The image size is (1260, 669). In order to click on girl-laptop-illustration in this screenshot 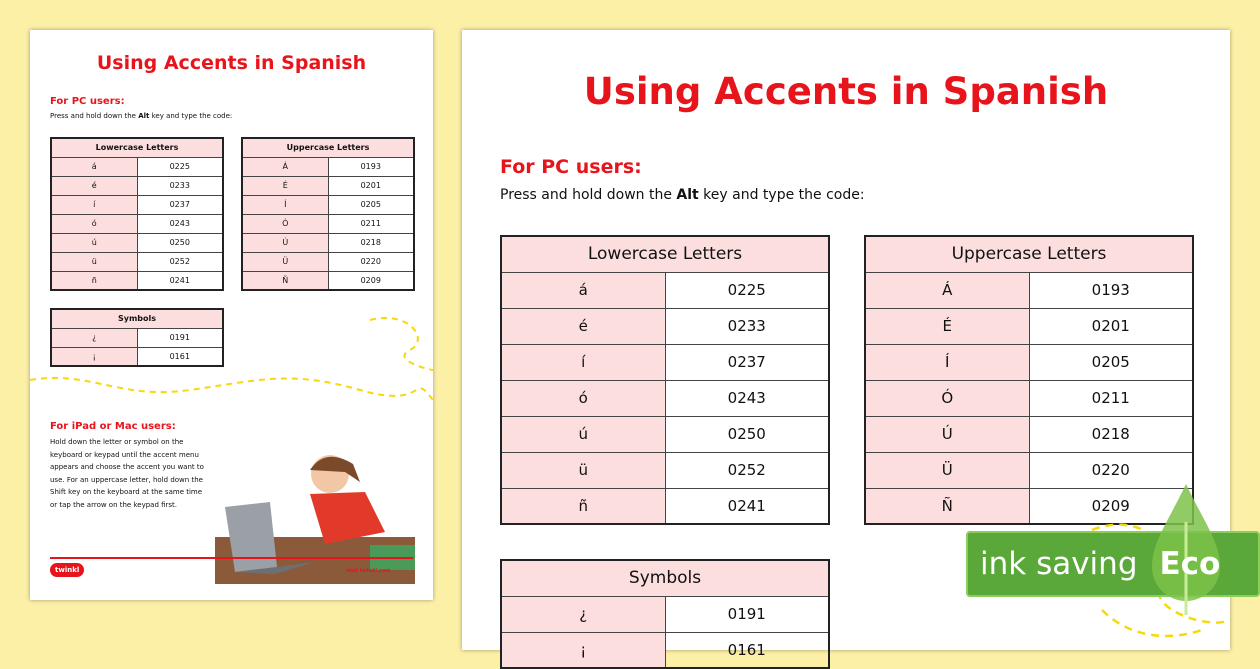, I will do `click(315, 519)`.